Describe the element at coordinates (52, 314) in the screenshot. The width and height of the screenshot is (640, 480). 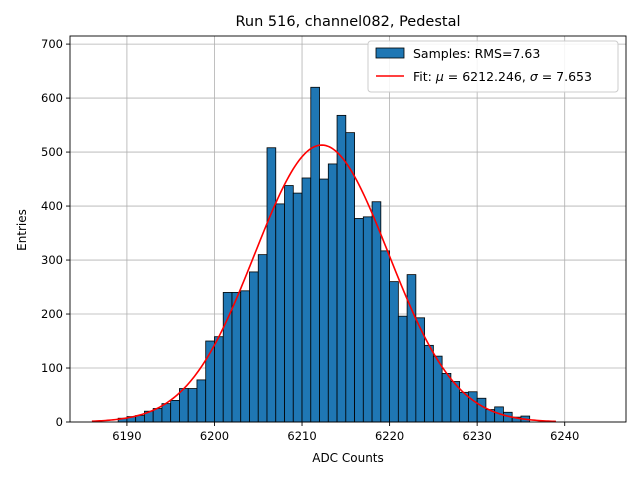
I see `y-tick-label: 200` at that location.